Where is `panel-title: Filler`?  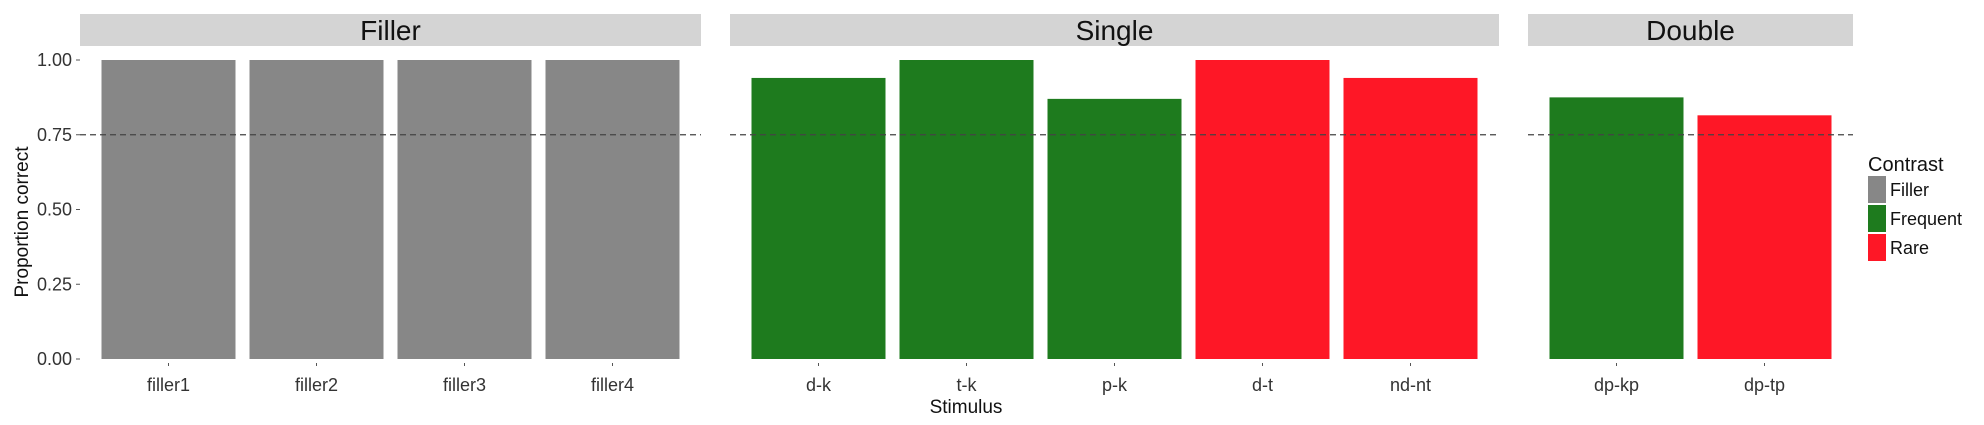 panel-title: Filler is located at coordinates (390, 30).